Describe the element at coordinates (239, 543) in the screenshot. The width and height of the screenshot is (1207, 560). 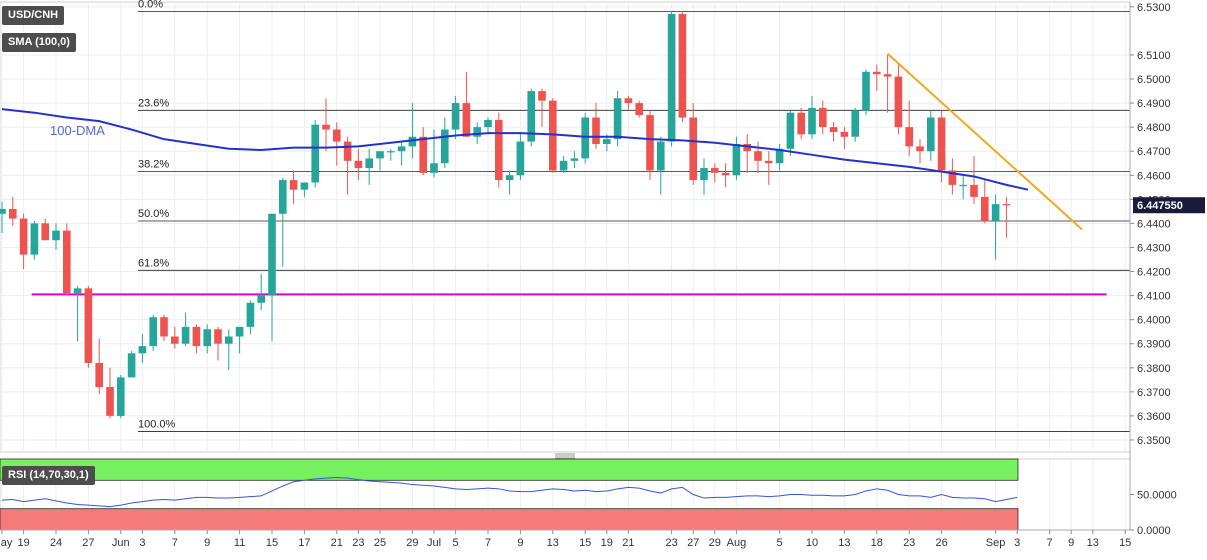
I see `x-tick-label: 11` at that location.